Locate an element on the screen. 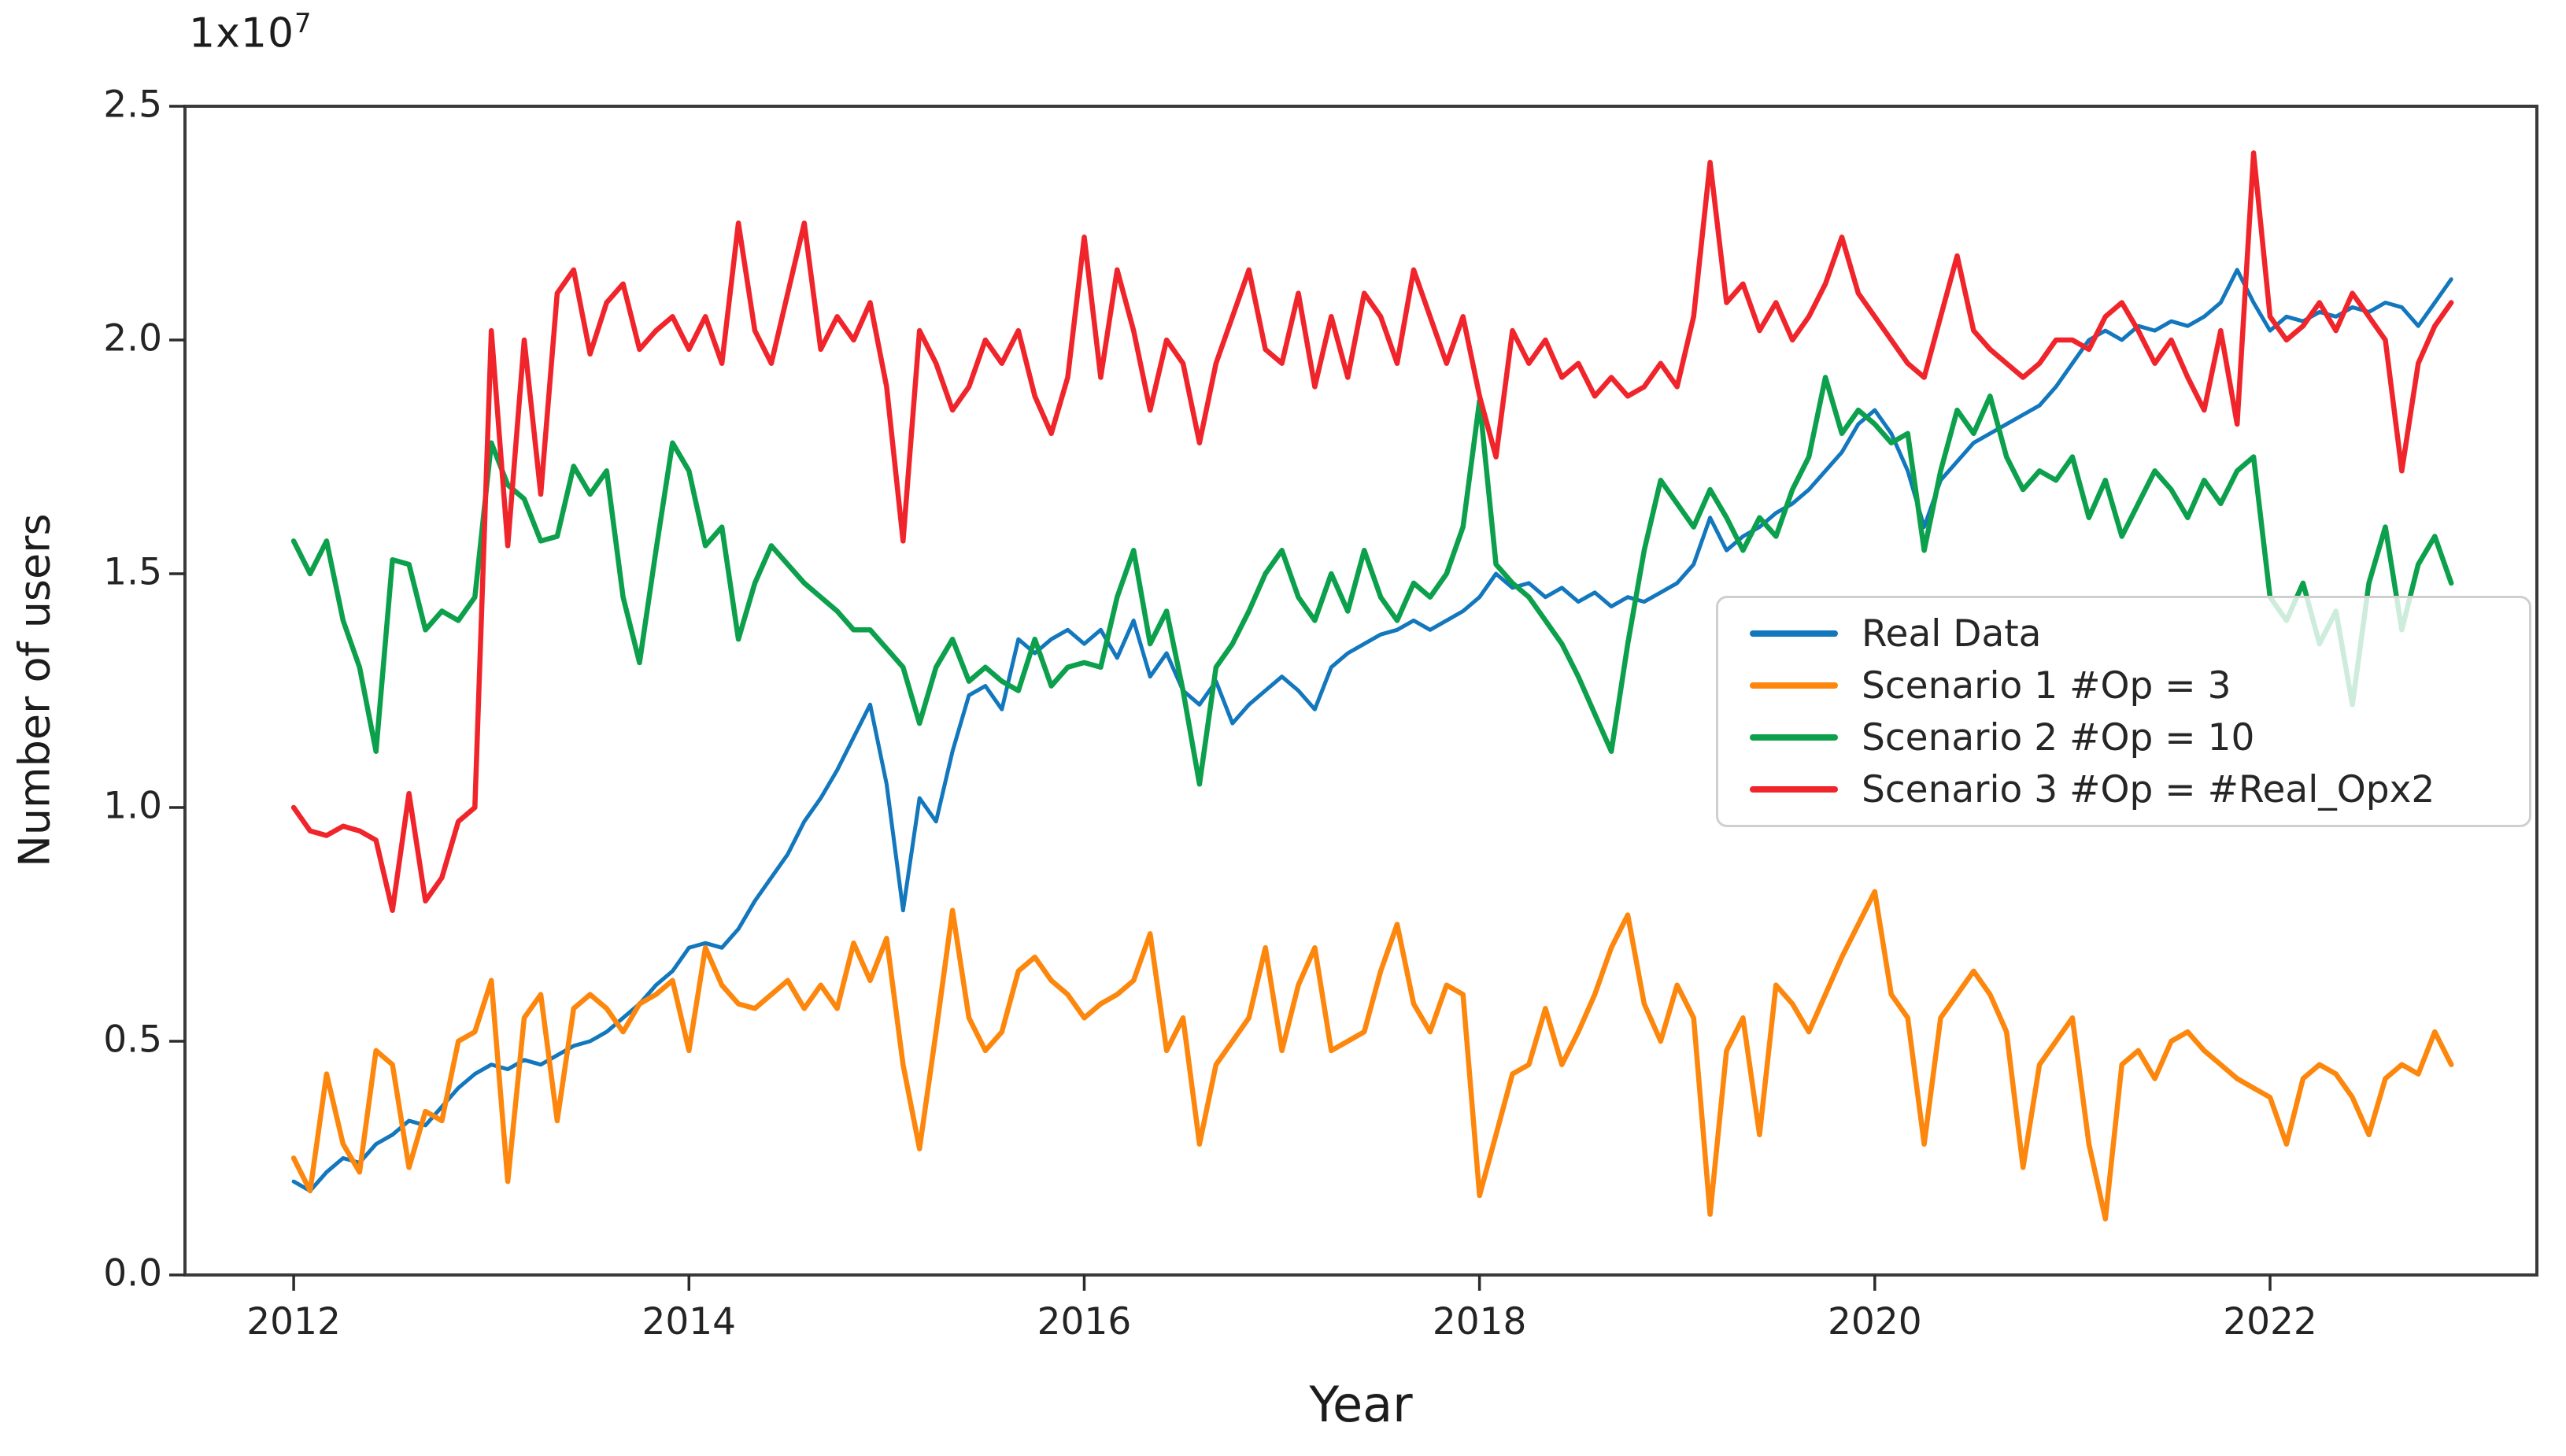  legend-item-1: Scenario 1 #Op = 3 is located at coordinates (2123, 686).